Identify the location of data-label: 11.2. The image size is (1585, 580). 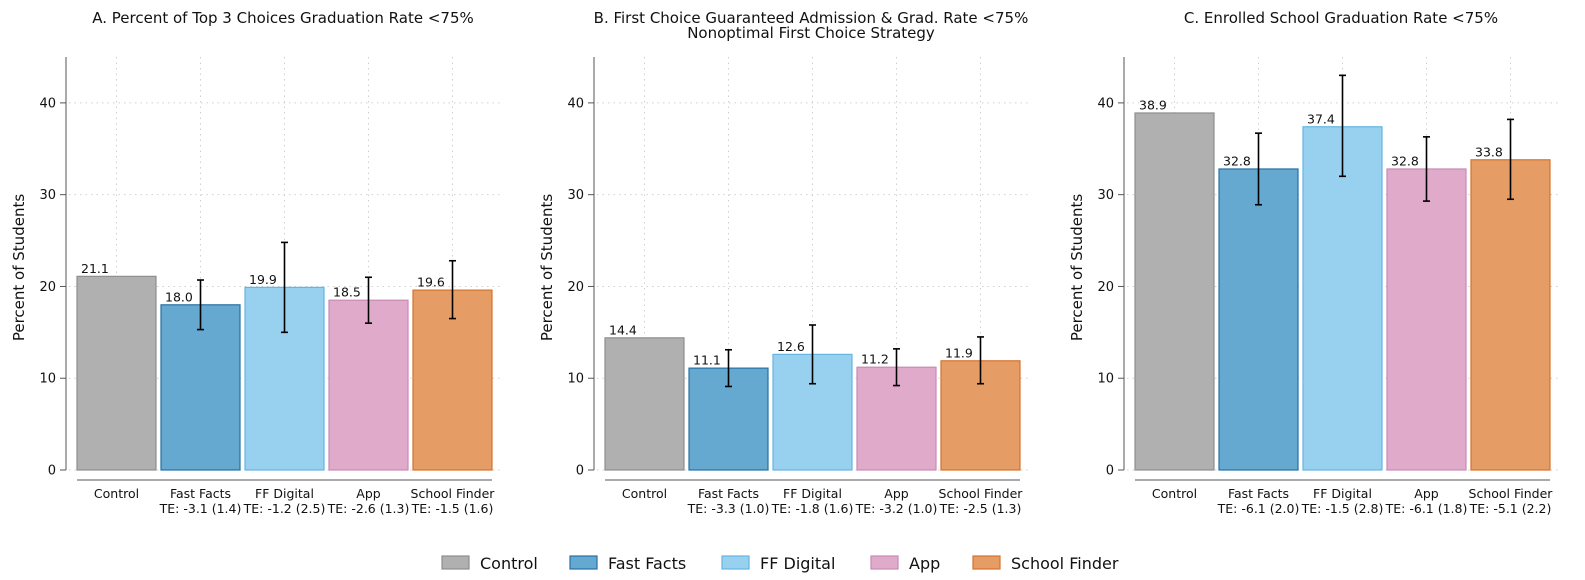
(875, 359).